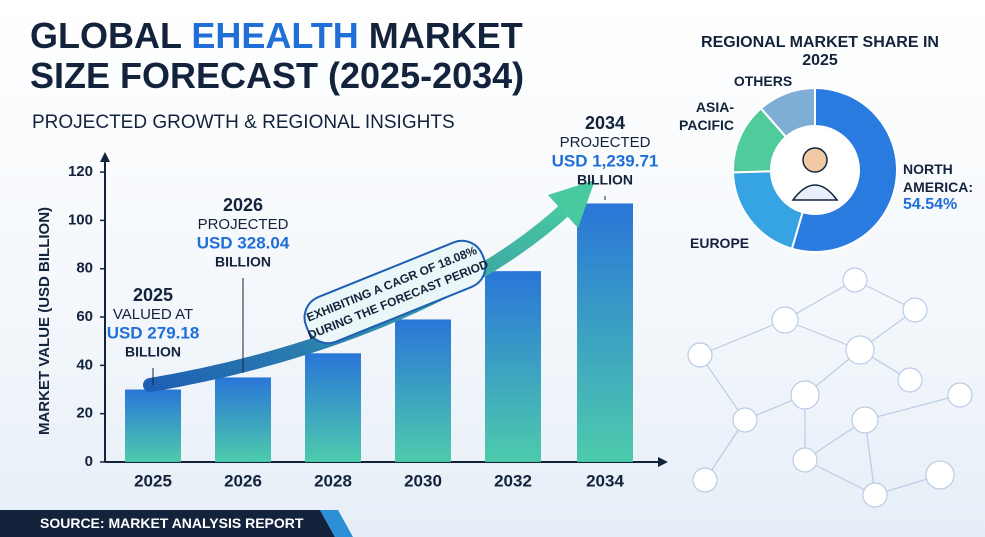 This screenshot has height=537, width=985. Describe the element at coordinates (605, 480) in the screenshot. I see `x-tick-label: 2034` at that location.